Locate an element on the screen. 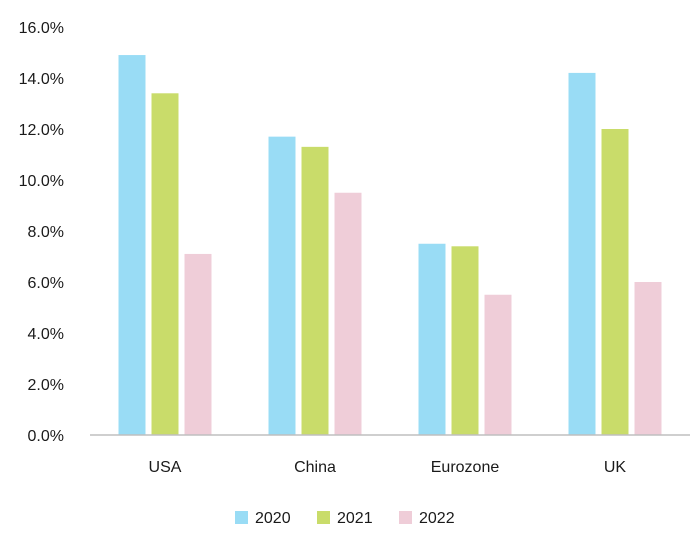  legend-item: 2022 is located at coordinates (427, 518).